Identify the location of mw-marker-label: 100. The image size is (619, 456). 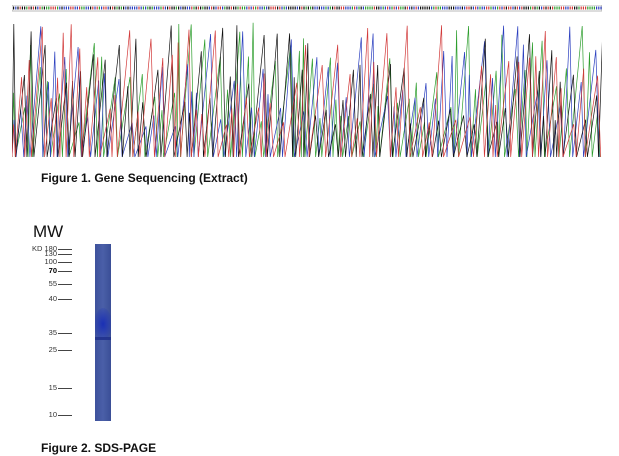
(50, 261).